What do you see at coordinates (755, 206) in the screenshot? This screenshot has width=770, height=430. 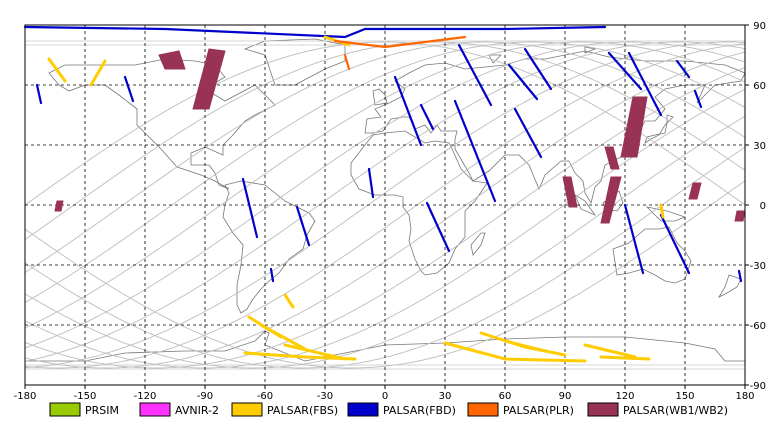 I see `y-axis-ticks: 90 60 30 0 -30 -60 -90` at bounding box center [755, 206].